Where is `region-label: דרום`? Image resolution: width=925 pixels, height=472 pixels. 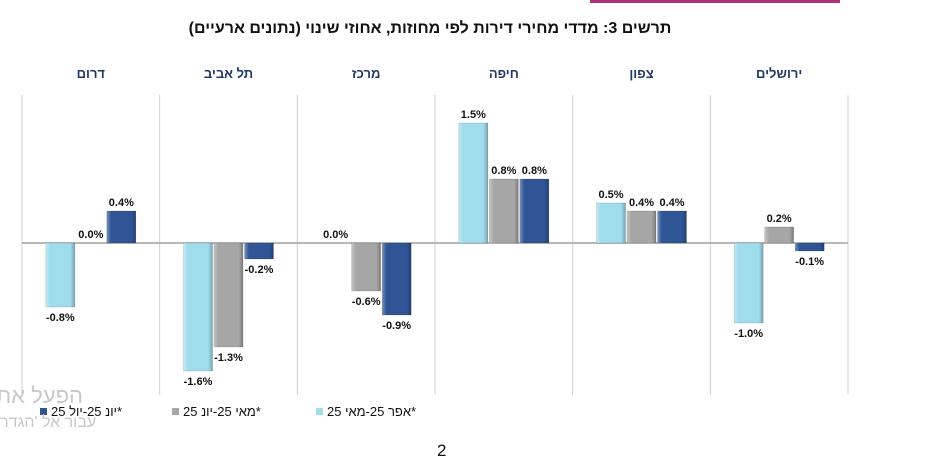
region-label: דרום is located at coordinates (91, 73).